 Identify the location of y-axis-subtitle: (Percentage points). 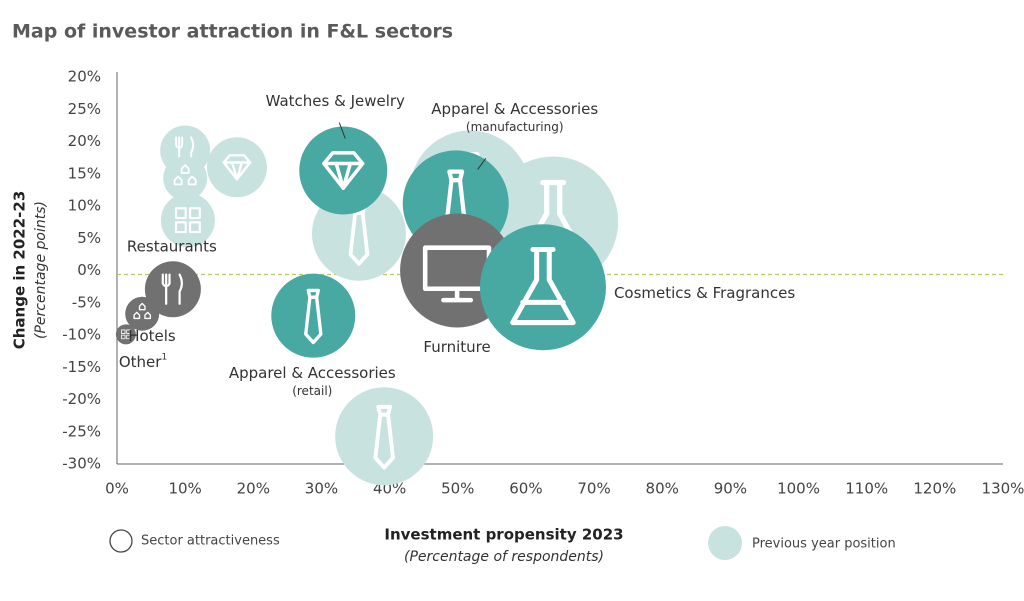
(41, 270).